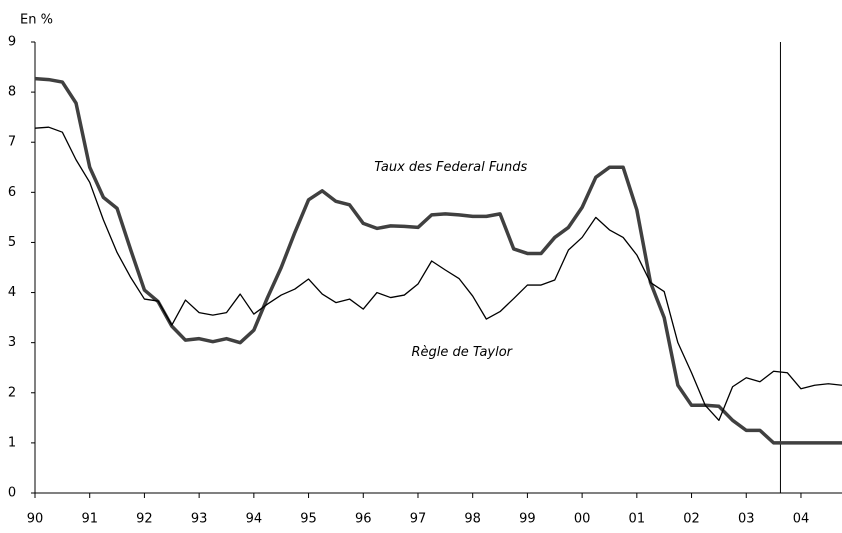  I want to click on y-tick-label: 5, so click(12, 242).